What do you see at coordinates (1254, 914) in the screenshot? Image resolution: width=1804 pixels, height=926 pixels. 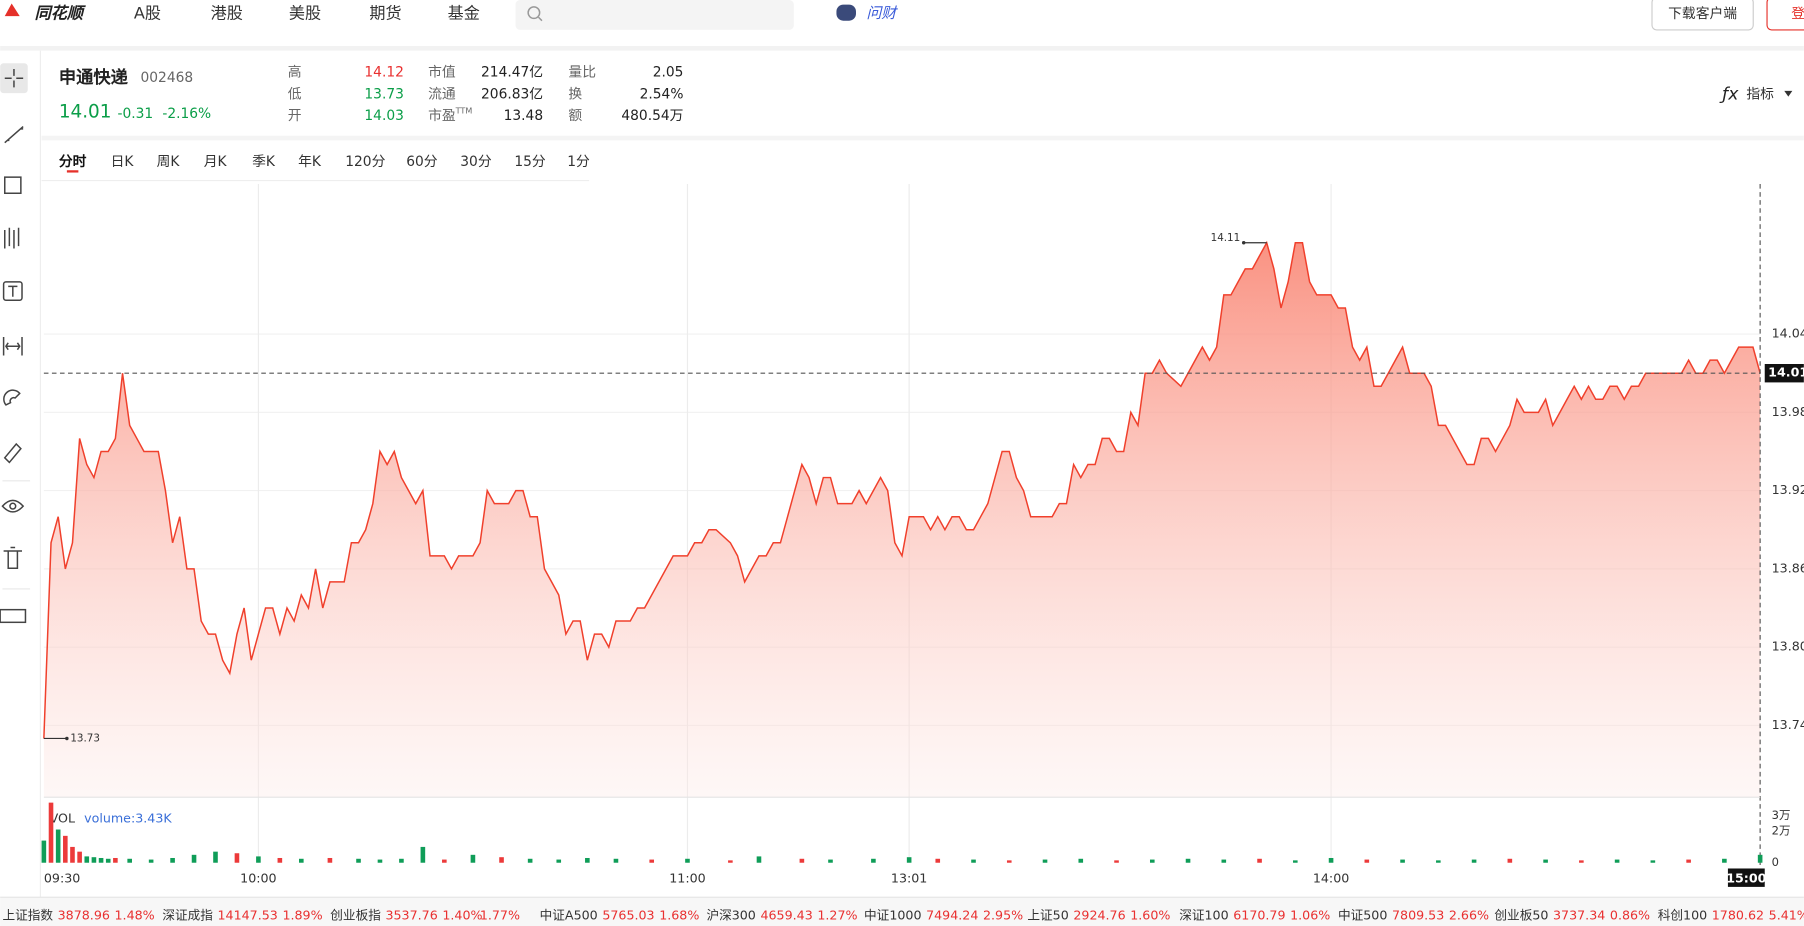 I see `ticker-item: 深证100 6170.79 1.06%` at bounding box center [1254, 914].